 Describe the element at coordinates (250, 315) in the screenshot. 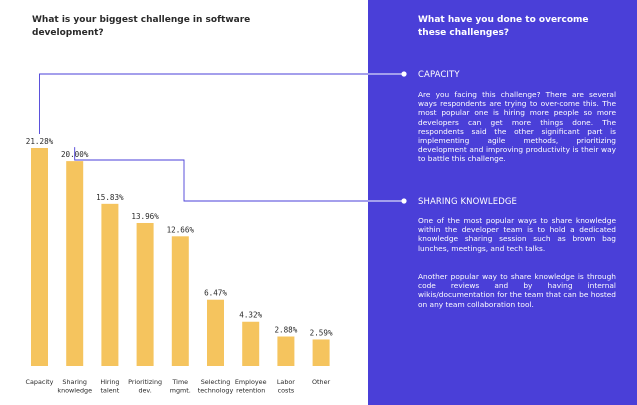

I see `bar-value-label-6: 4.32%` at that location.